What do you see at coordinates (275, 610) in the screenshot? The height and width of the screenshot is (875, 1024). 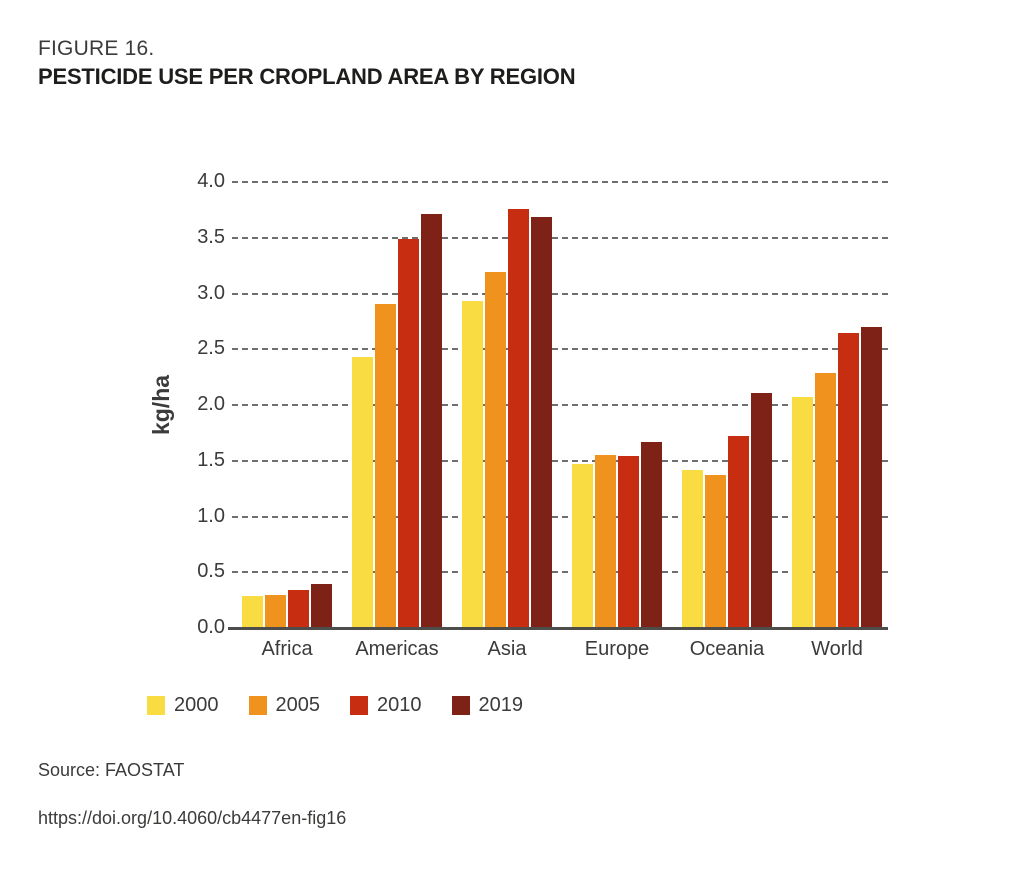 I see `bar-africa-2005` at bounding box center [275, 610].